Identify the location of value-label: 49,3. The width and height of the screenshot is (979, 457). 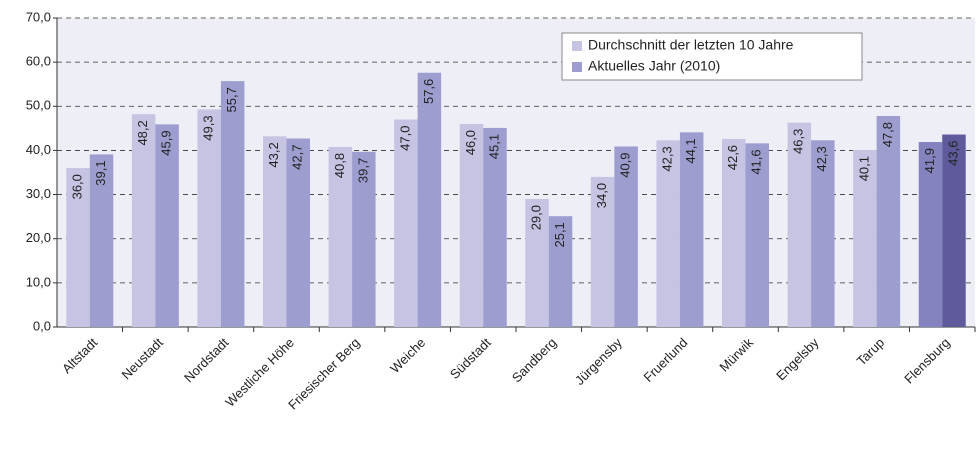
(208, 127).